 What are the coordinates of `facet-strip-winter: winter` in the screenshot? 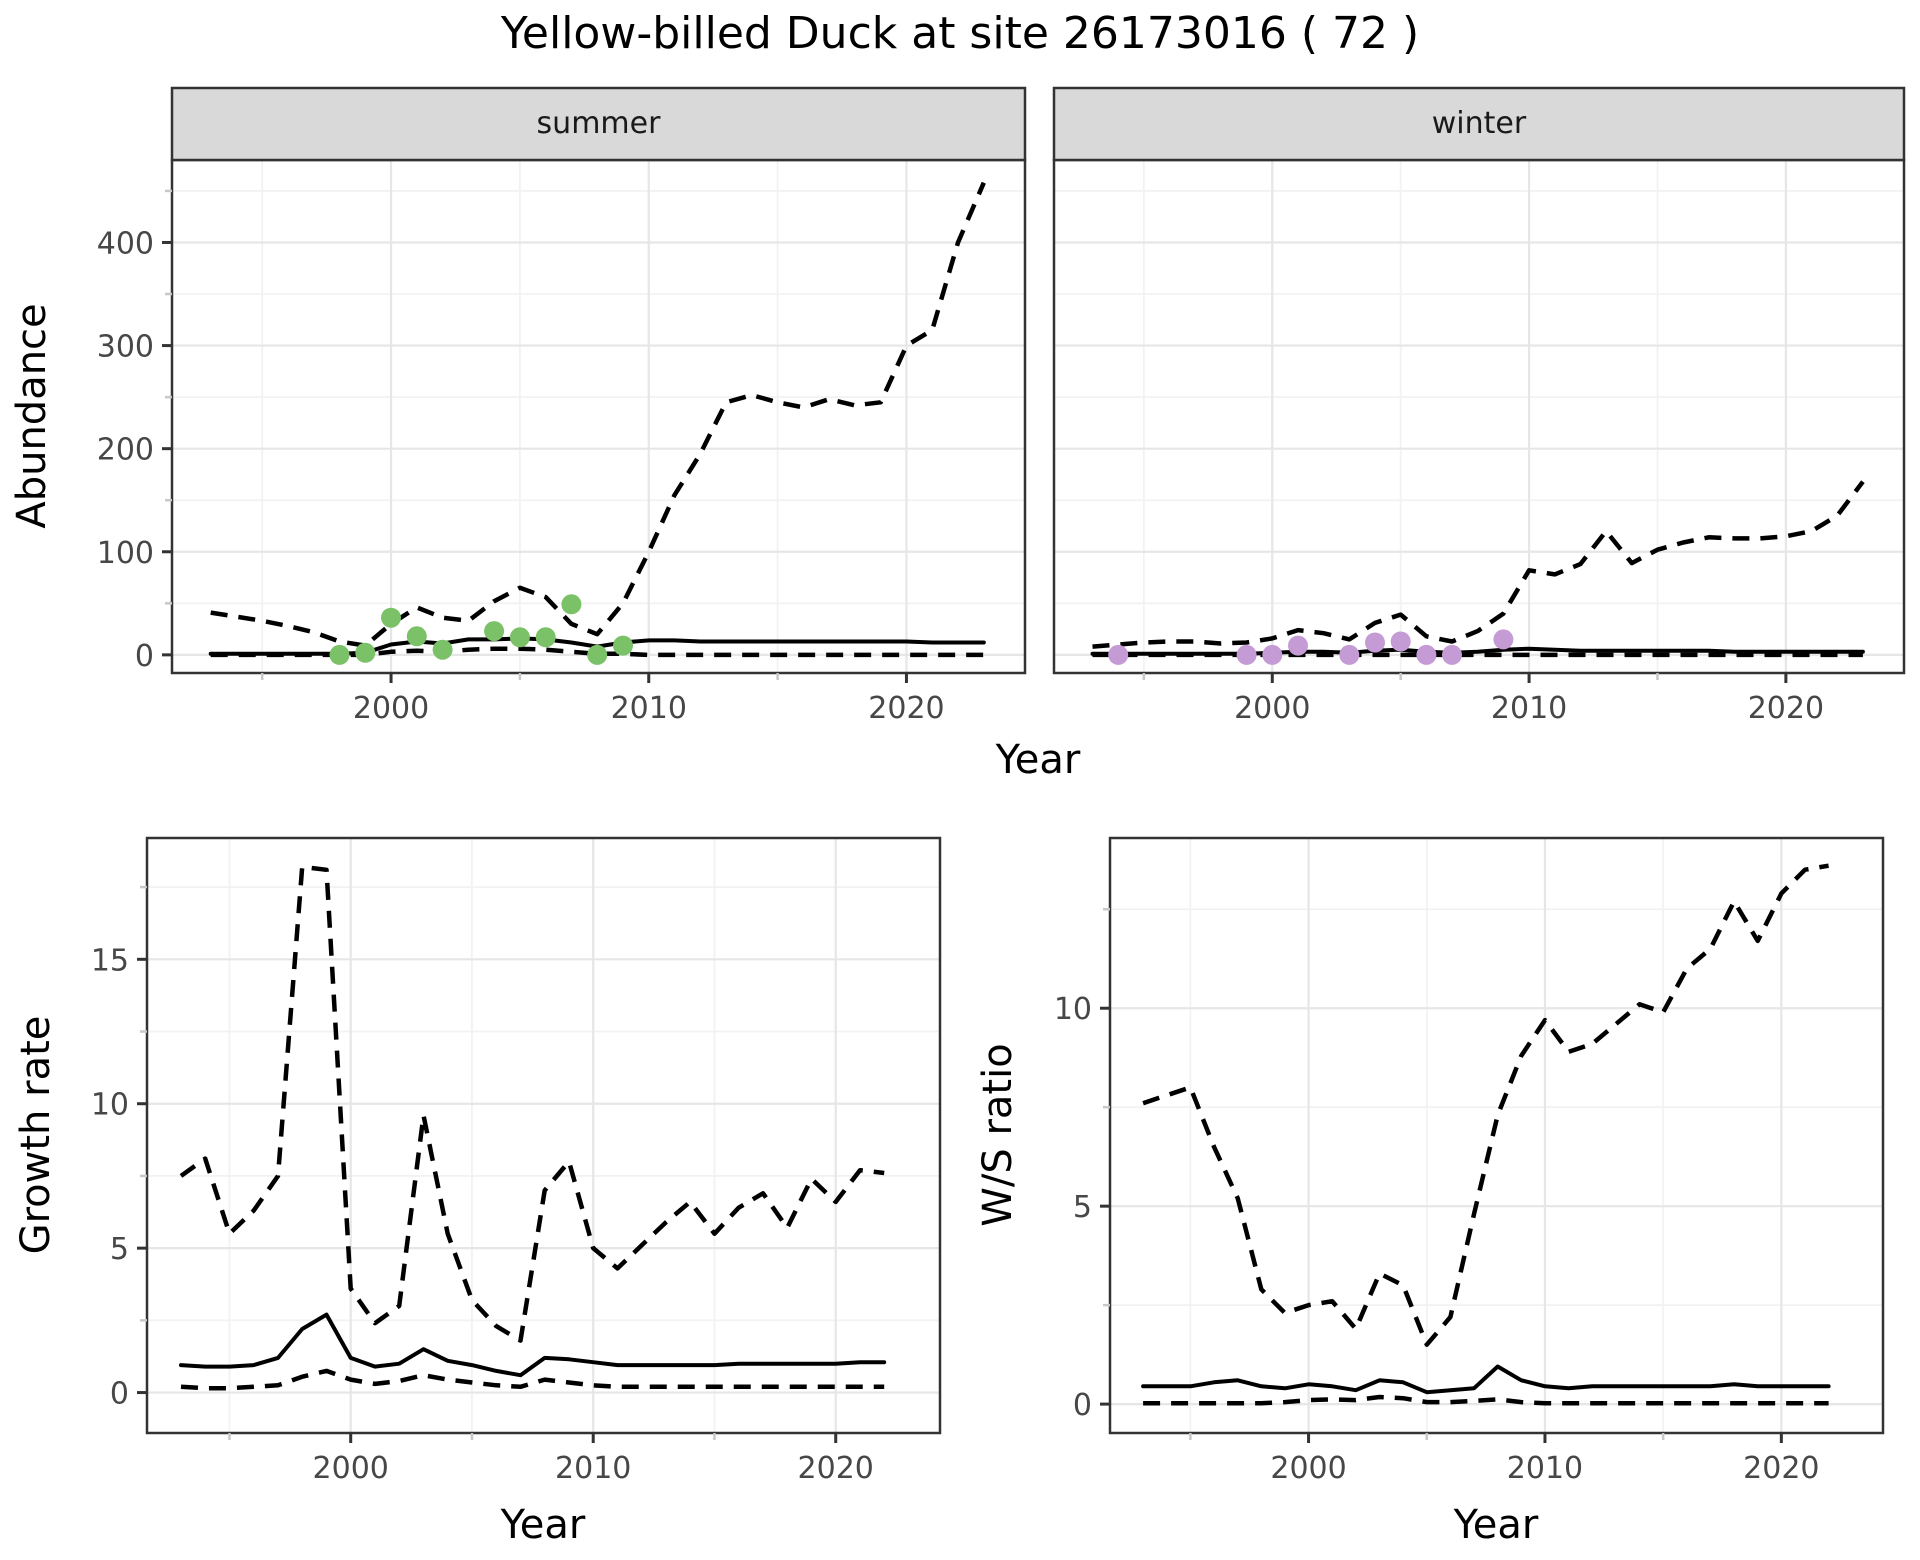 It's located at (1479, 123).